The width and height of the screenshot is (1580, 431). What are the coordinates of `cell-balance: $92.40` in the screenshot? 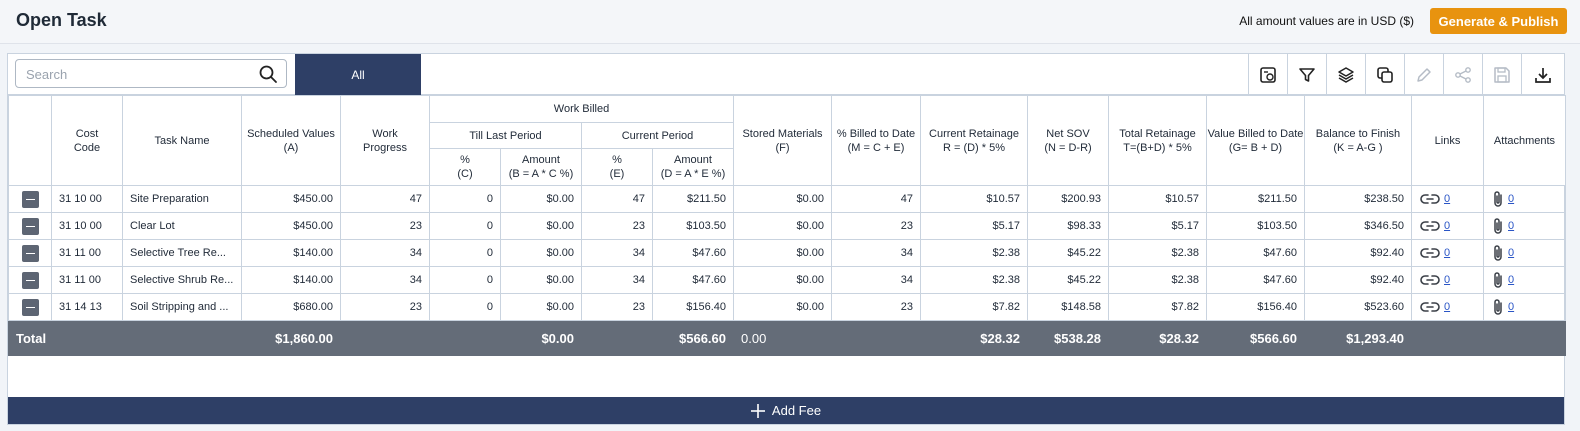 It's located at (1358, 253).